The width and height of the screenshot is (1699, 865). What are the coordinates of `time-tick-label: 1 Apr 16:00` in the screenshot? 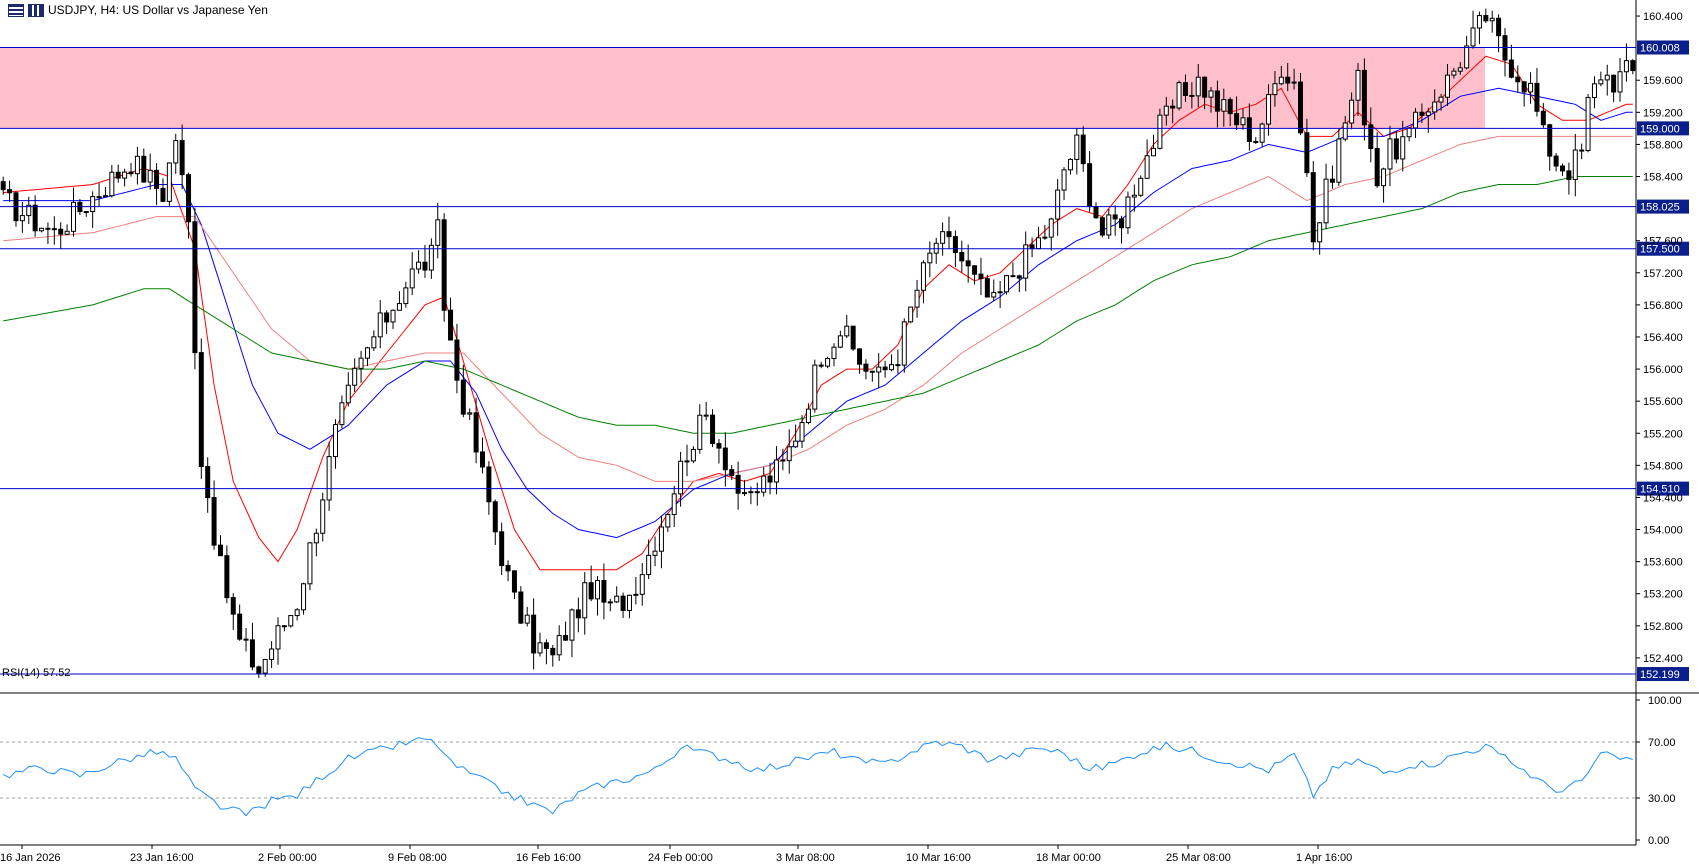 It's located at (1324, 858).